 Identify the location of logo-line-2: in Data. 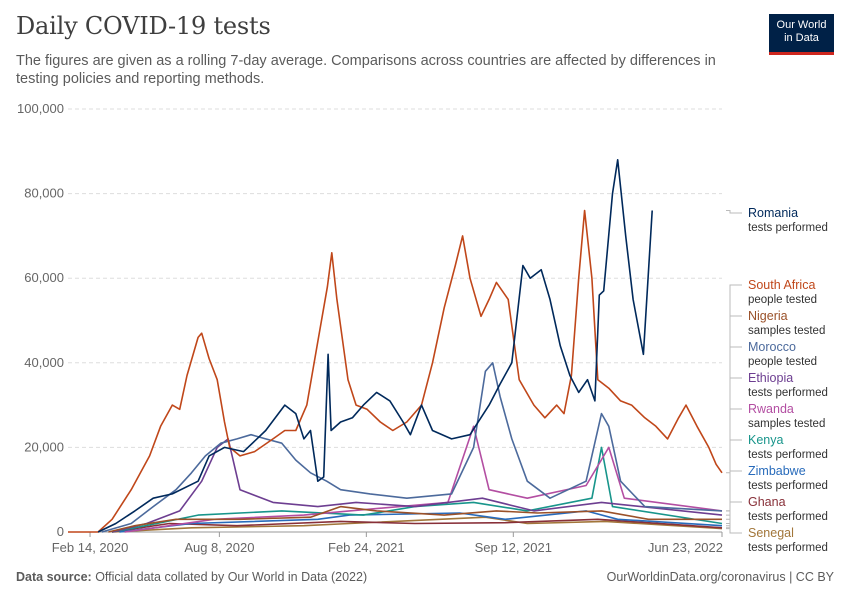
(801, 38).